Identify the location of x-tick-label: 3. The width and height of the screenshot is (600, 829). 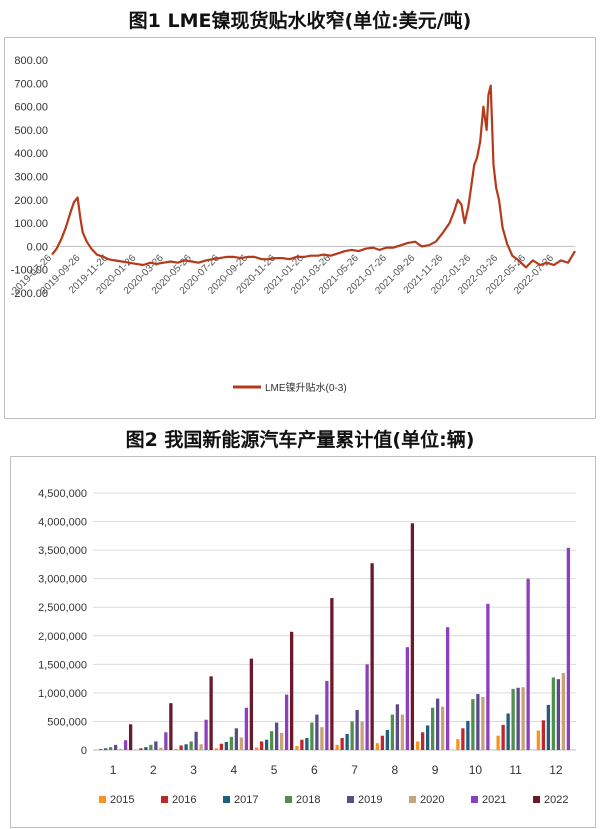
(193, 770).